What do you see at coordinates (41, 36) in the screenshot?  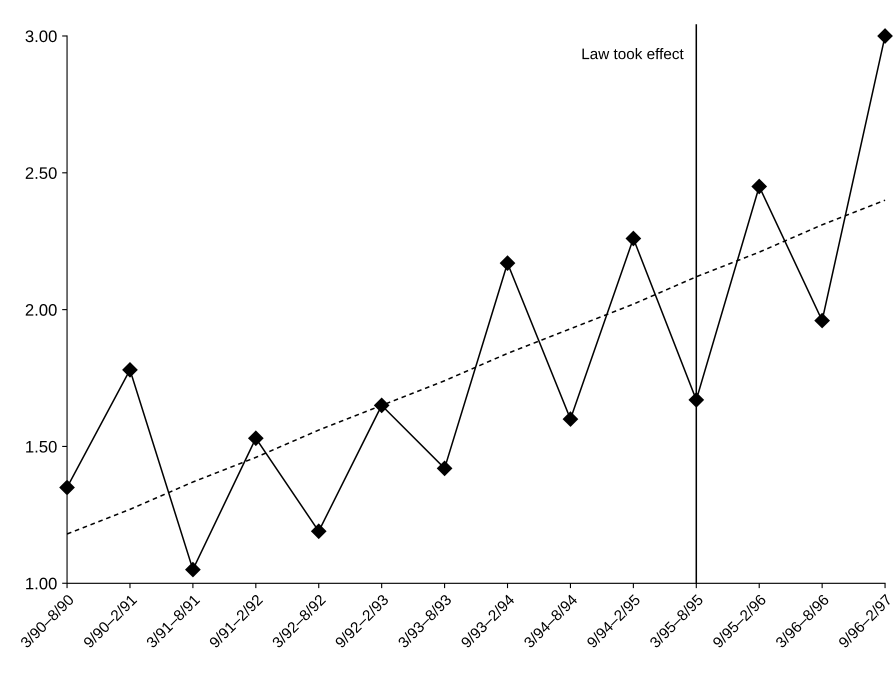 I see `y-tick-label: 3.00` at bounding box center [41, 36].